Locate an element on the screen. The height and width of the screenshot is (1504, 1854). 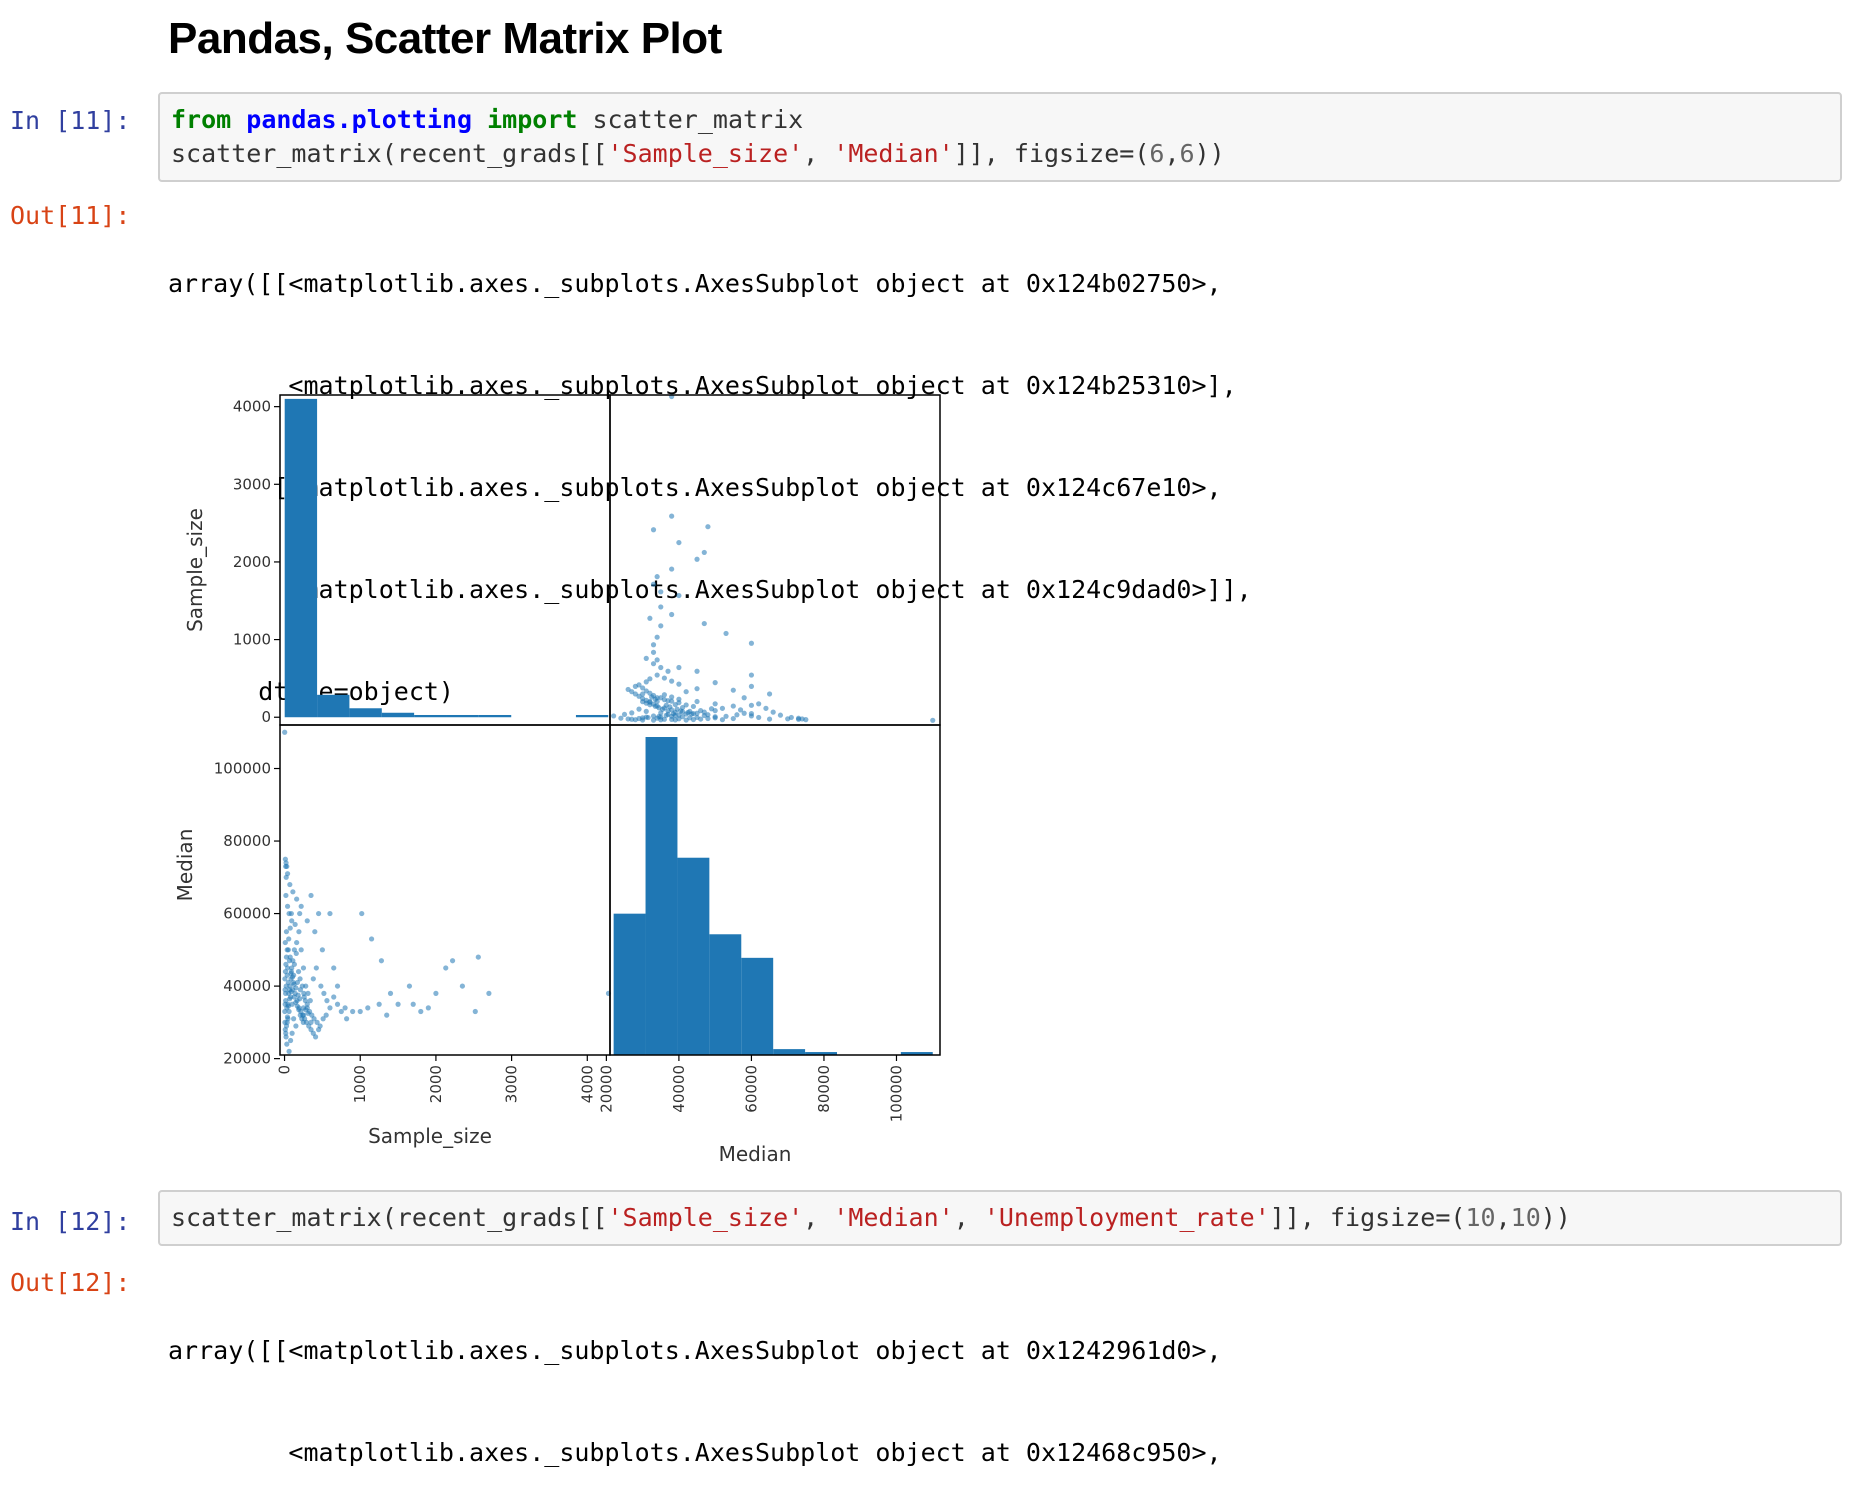
code-token: pandas.plotting is located at coordinates (359, 119).